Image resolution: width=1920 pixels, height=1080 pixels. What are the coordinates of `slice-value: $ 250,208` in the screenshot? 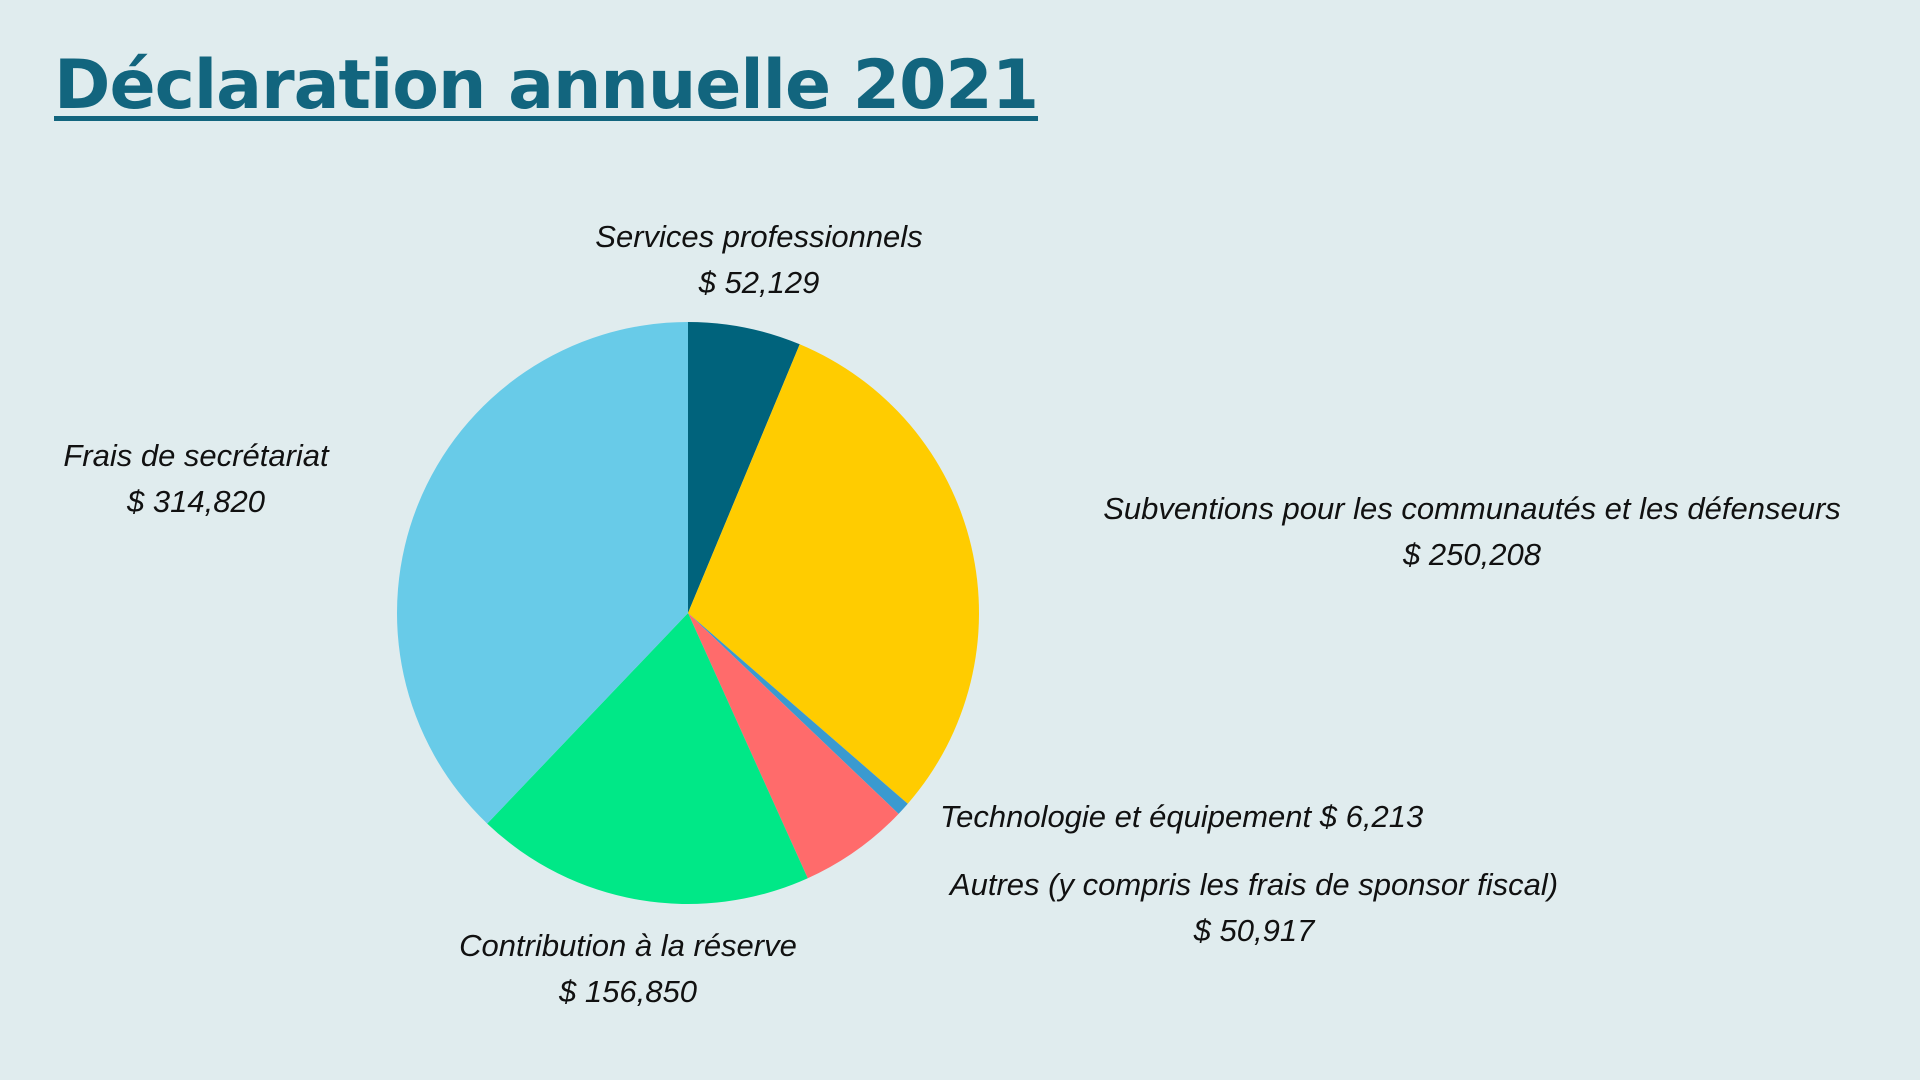 It's located at (1472, 554).